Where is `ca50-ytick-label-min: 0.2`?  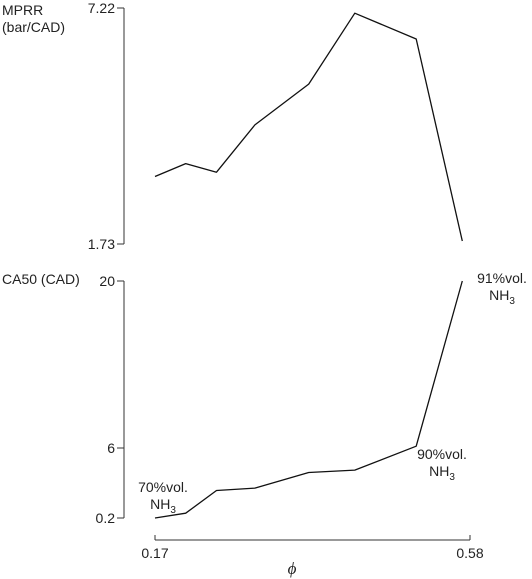
ca50-ytick-label-min: 0.2 is located at coordinates (106, 518).